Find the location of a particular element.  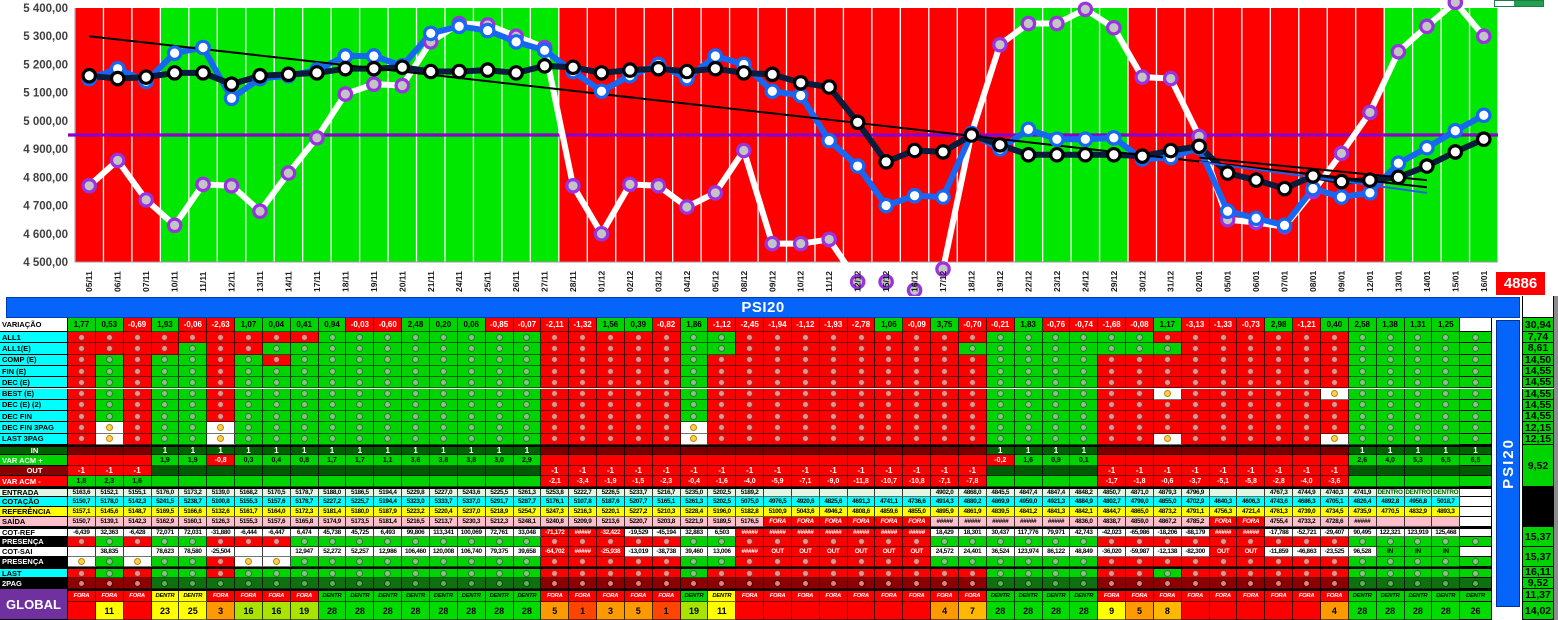

cell-in-29/12: 1 is located at coordinates (1084, 451).